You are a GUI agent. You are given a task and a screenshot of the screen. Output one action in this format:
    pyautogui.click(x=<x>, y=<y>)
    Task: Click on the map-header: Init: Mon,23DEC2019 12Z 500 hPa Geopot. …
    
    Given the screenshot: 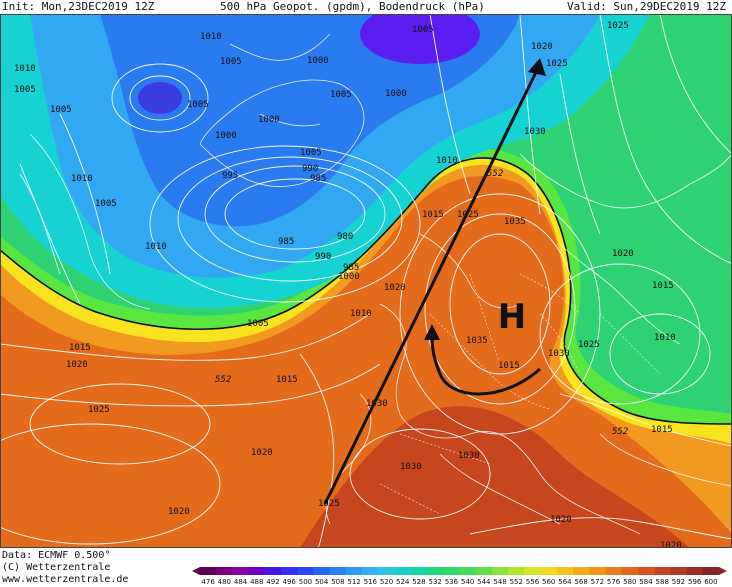 What is the action you would take?
    pyautogui.click(x=366, y=7)
    